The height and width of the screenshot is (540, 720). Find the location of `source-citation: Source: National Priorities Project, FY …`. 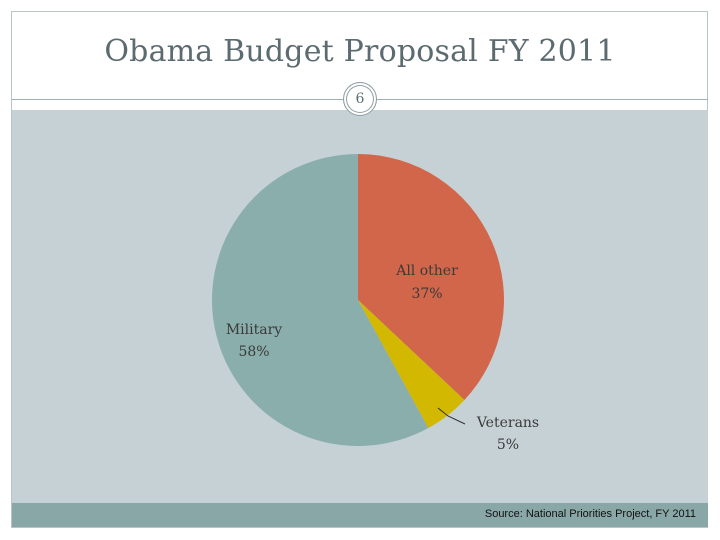

source-citation: Source: National Priorities Project, FY … is located at coordinates (590, 514).